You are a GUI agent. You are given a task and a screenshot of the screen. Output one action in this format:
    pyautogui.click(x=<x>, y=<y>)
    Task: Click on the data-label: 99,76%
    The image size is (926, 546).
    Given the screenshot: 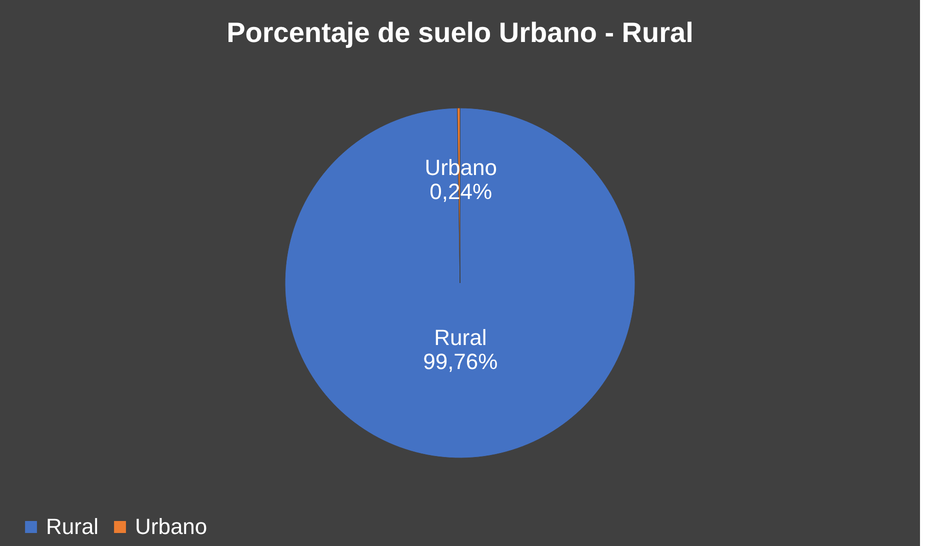 What is the action you would take?
    pyautogui.click(x=460, y=361)
    